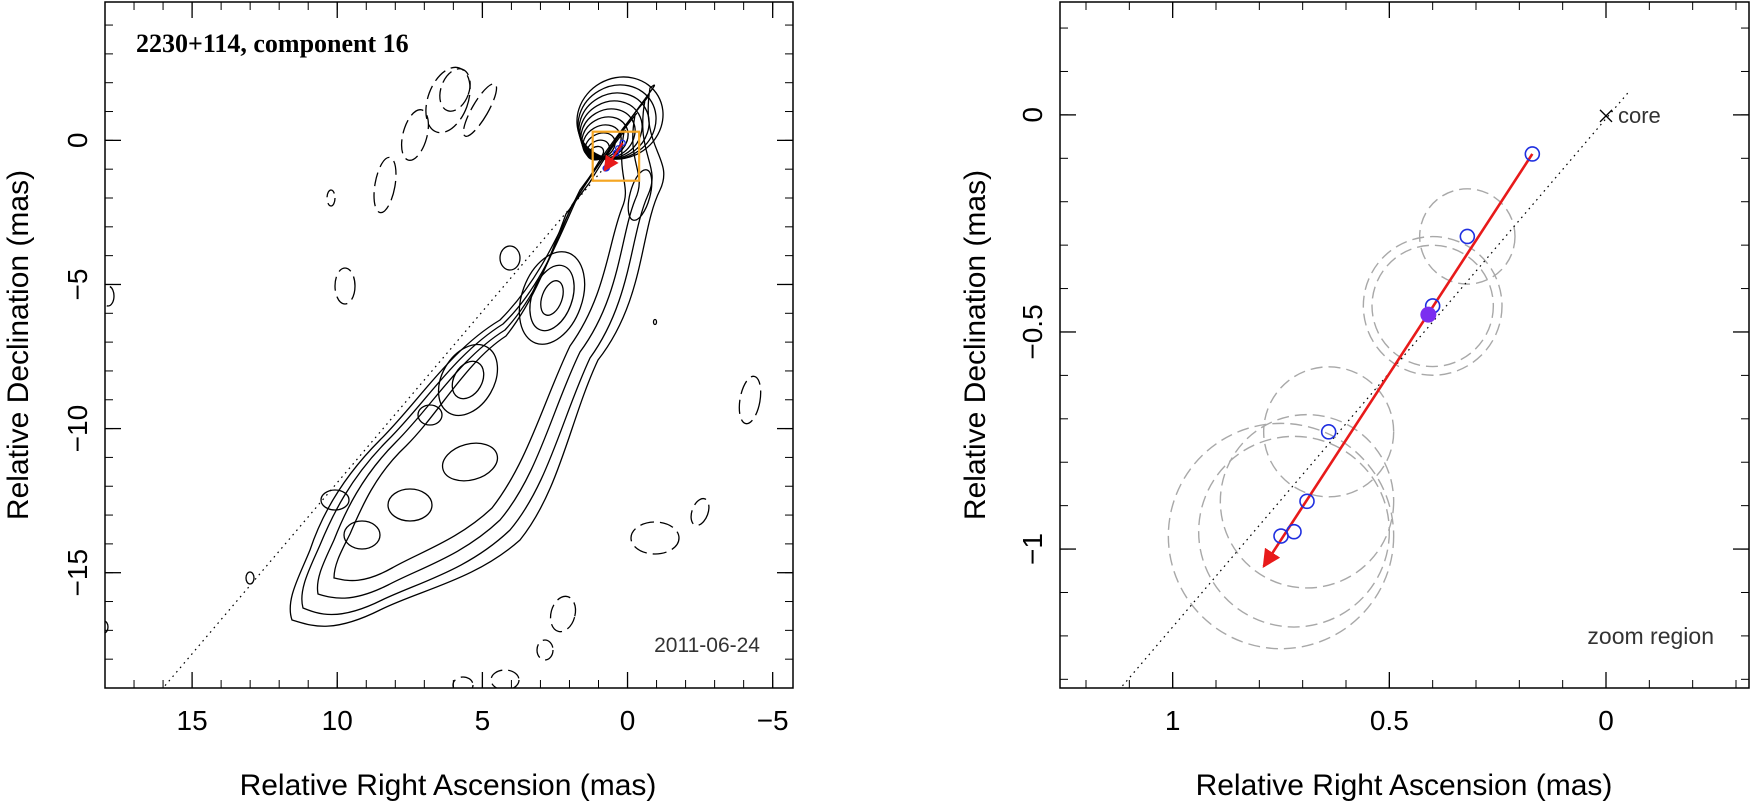 Image resolution: width=1751 pixels, height=809 pixels. What do you see at coordinates (628, 720) in the screenshot?
I see `left-x-tick-label: 0` at bounding box center [628, 720].